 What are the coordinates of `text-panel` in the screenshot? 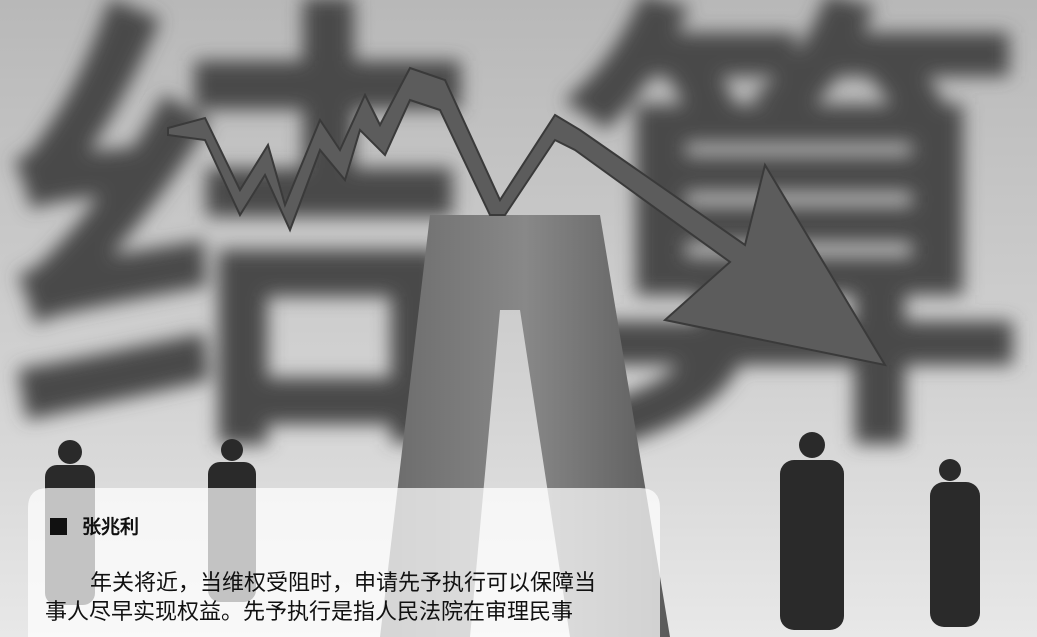 It's located at (344, 562).